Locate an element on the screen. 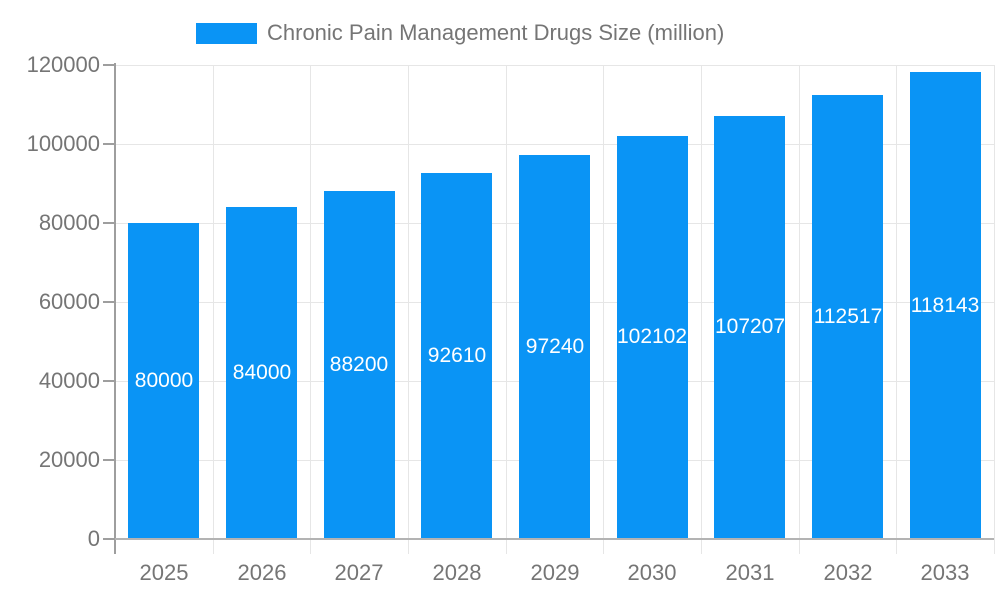 This screenshot has width=1000, height=600. y-axis-label-120000: 120000 is located at coordinates (63, 64).